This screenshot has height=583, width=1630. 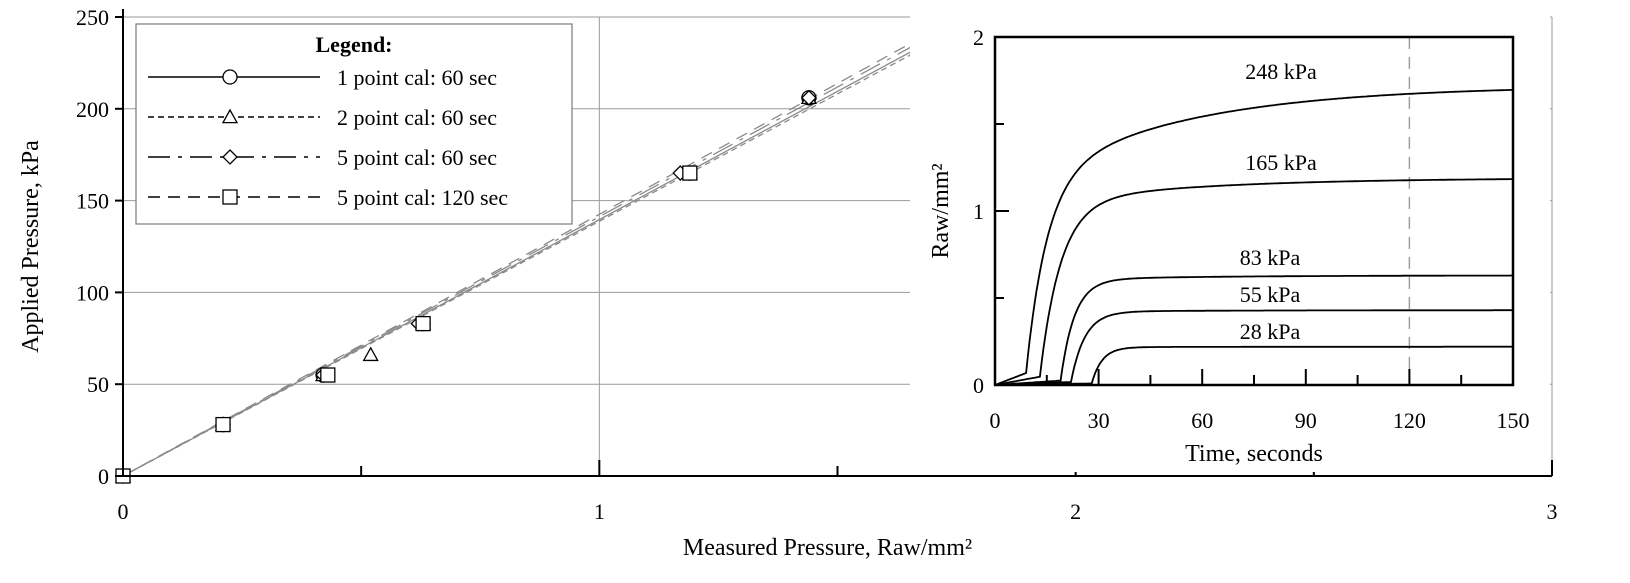 What do you see at coordinates (1270, 257) in the screenshot?
I see `curve-label: 83 kPa` at bounding box center [1270, 257].